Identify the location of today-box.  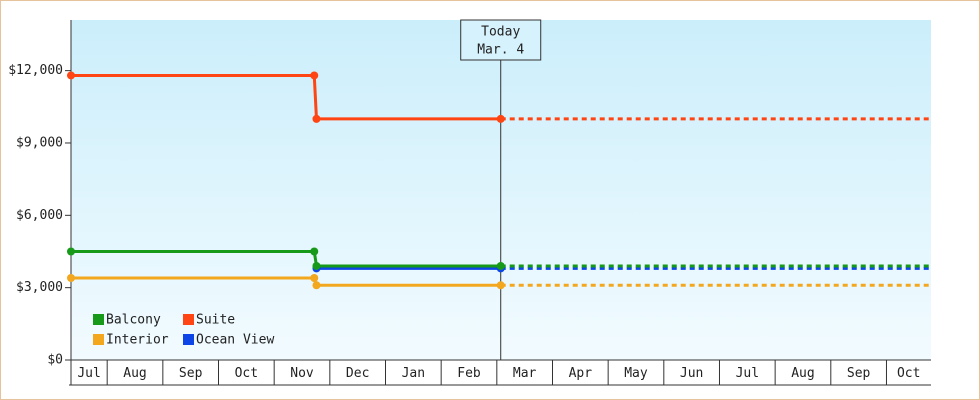
(501, 40).